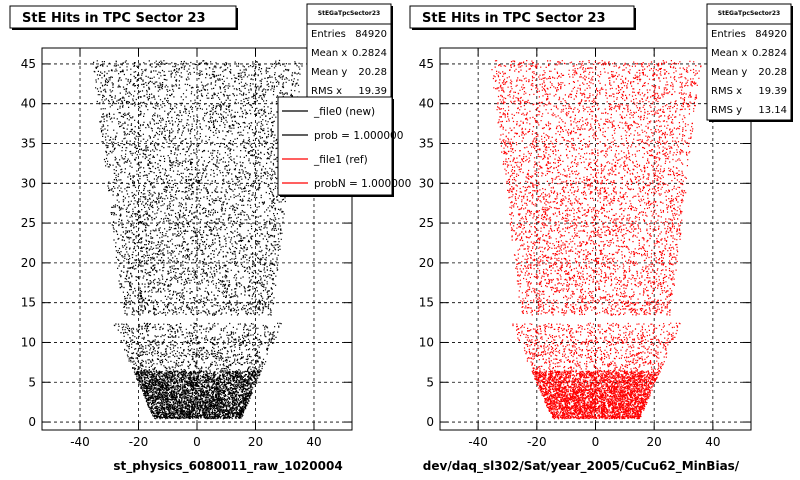 This screenshot has width=800, height=480. Describe the element at coordinates (772, 110) in the screenshot. I see `stats-value: 13.14` at that location.